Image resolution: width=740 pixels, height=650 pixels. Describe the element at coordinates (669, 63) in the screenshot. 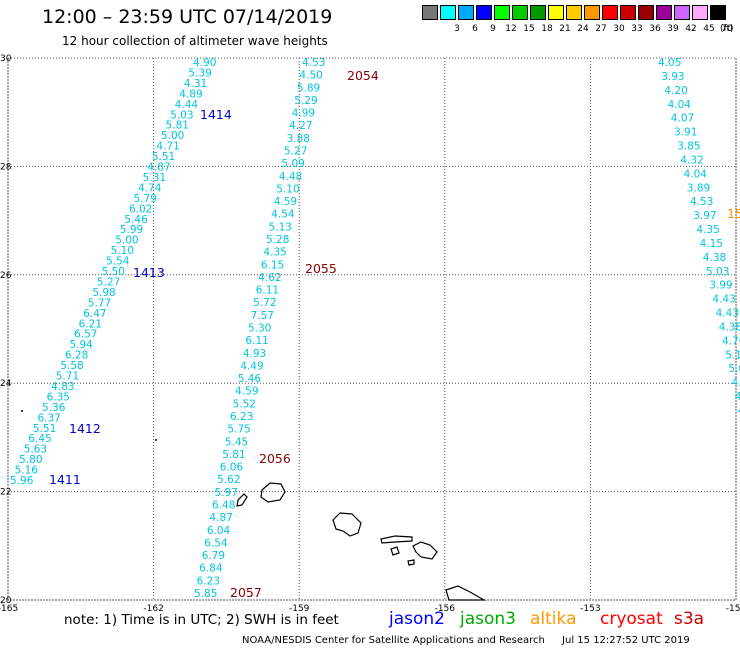

I see `wave-height-value: 4.05` at that location.